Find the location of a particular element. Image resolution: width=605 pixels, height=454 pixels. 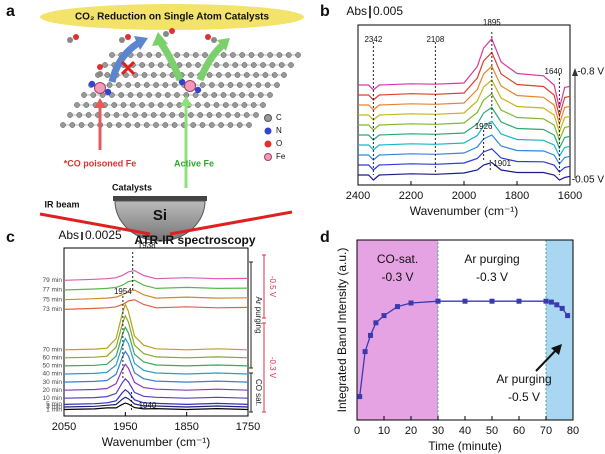

region-pointer is located at coordinates (547, 359).